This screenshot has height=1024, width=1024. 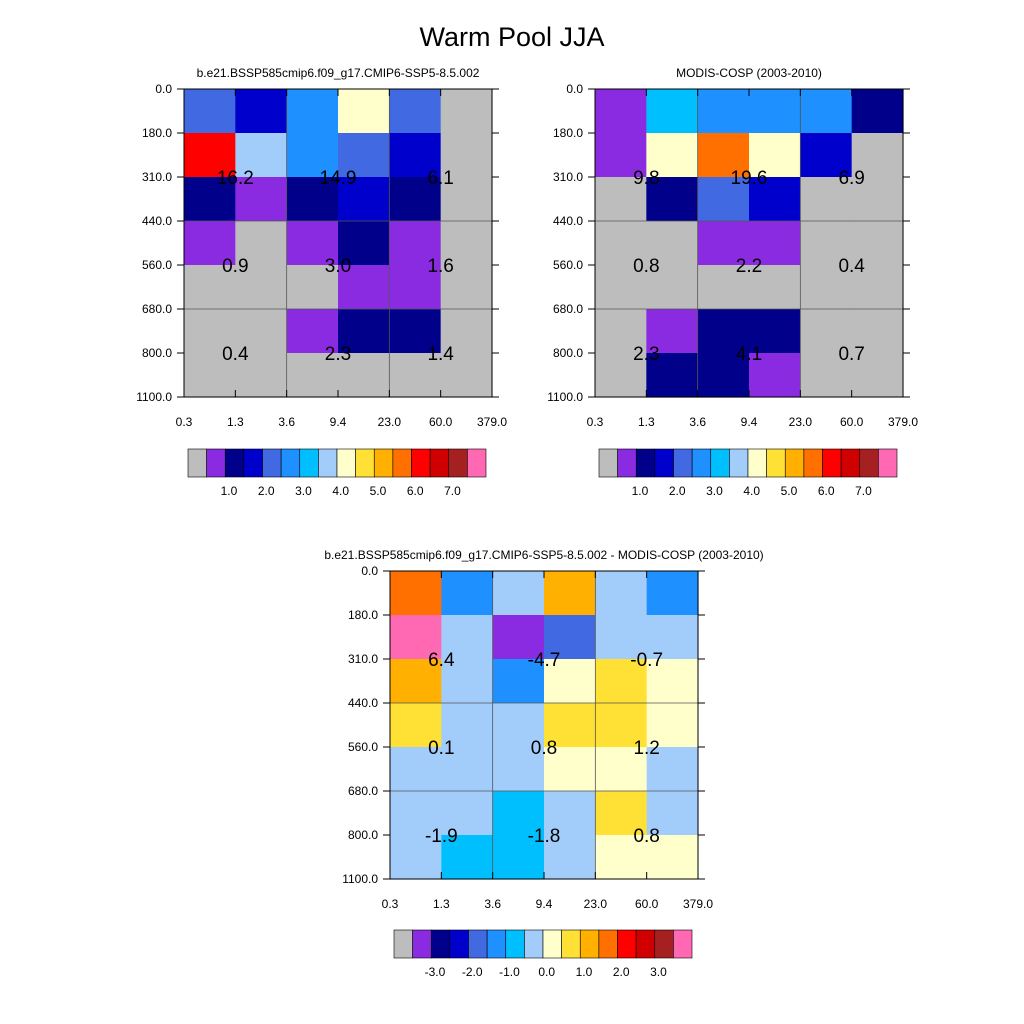 I want to click on colorbar-label: -1.0, so click(x=509, y=972).